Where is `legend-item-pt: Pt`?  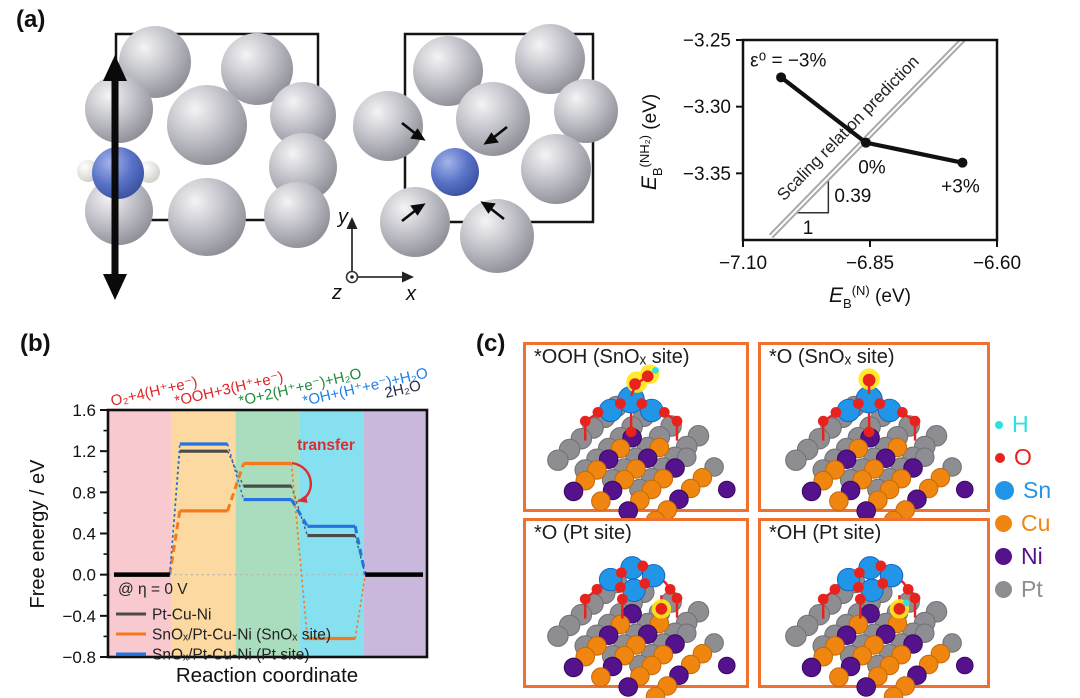
legend-item-pt: Pt is located at coordinates (1023, 589).